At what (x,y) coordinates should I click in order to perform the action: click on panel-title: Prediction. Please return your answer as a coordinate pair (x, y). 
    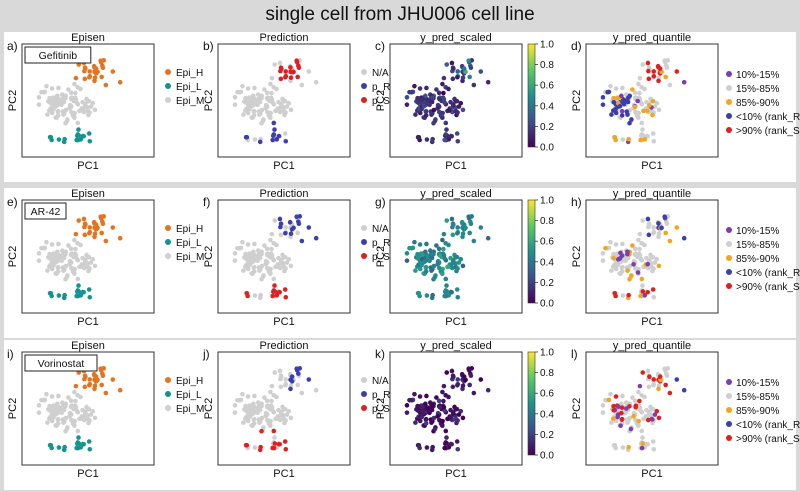
    Looking at the image, I should click on (284, 38).